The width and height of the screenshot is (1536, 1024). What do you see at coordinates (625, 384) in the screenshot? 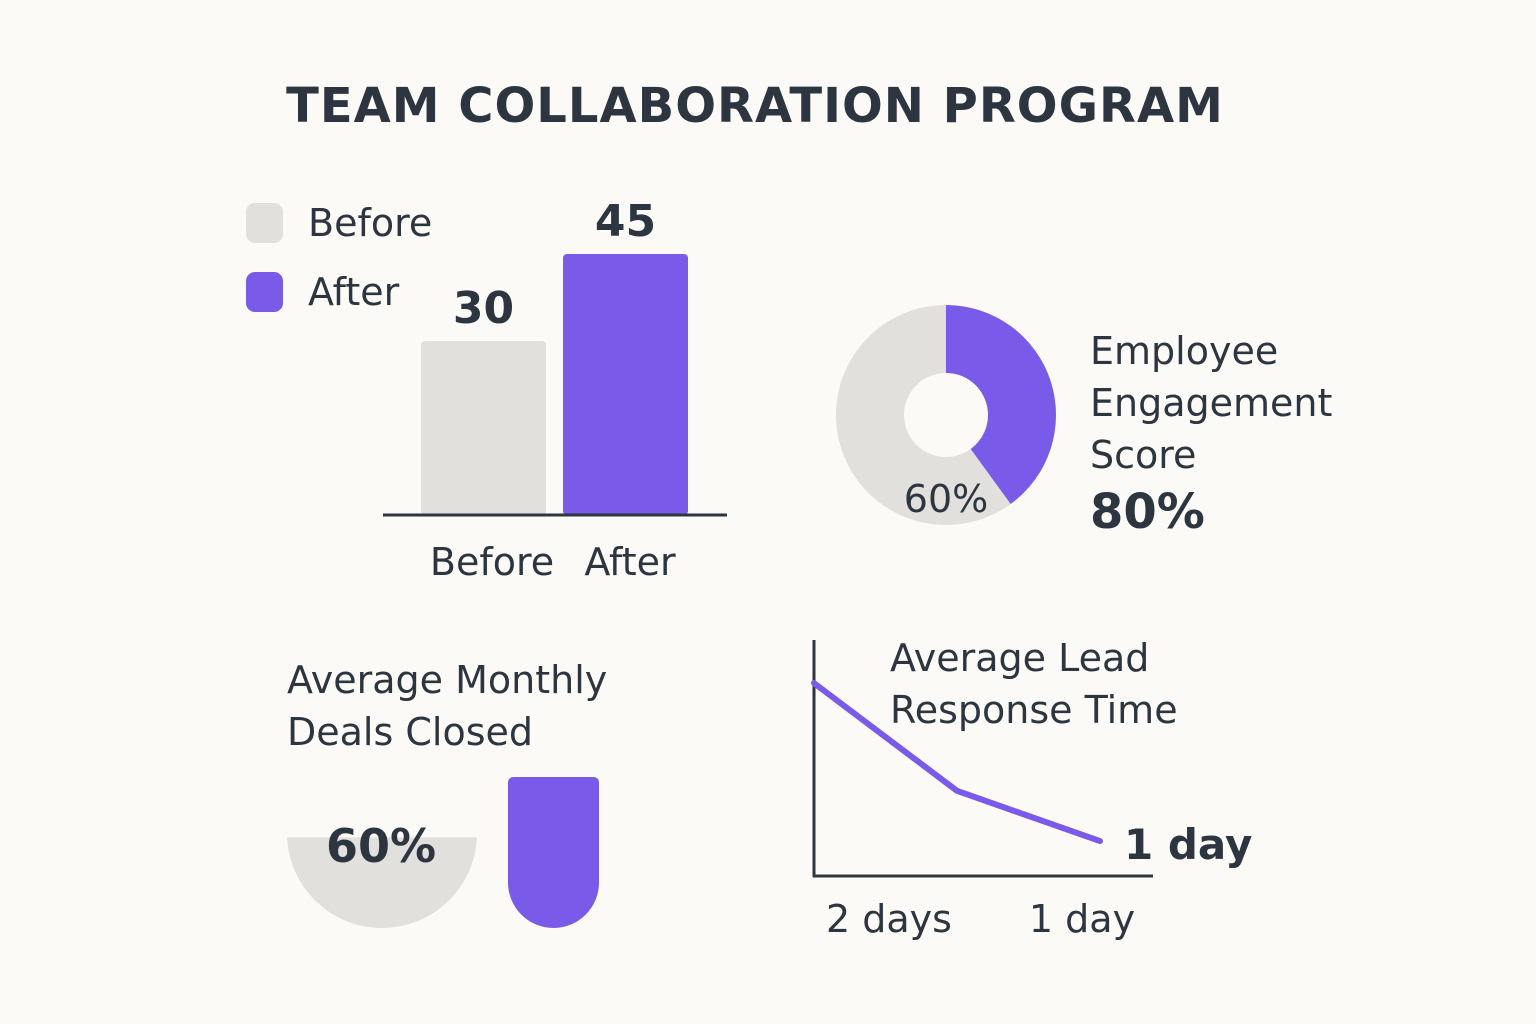
I see `bar-after` at bounding box center [625, 384].